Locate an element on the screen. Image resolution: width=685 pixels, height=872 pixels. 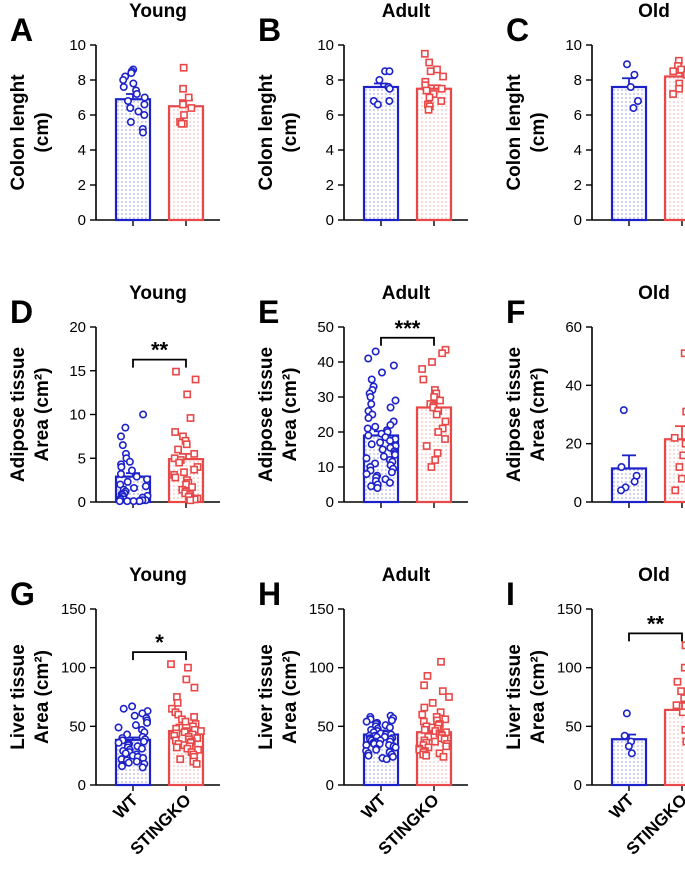
y-axis-label: Colon lenght (cm) is located at coordinates (30, 132).